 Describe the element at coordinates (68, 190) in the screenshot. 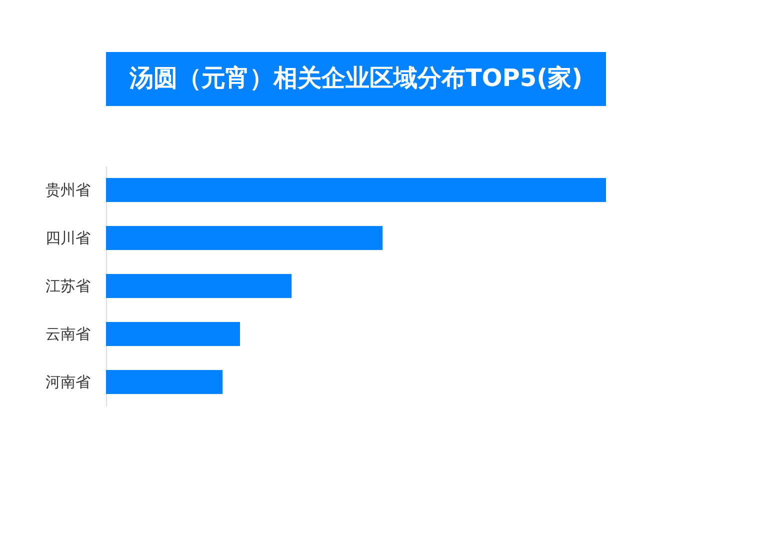

I see `y-tick-label: 贵州省` at that location.